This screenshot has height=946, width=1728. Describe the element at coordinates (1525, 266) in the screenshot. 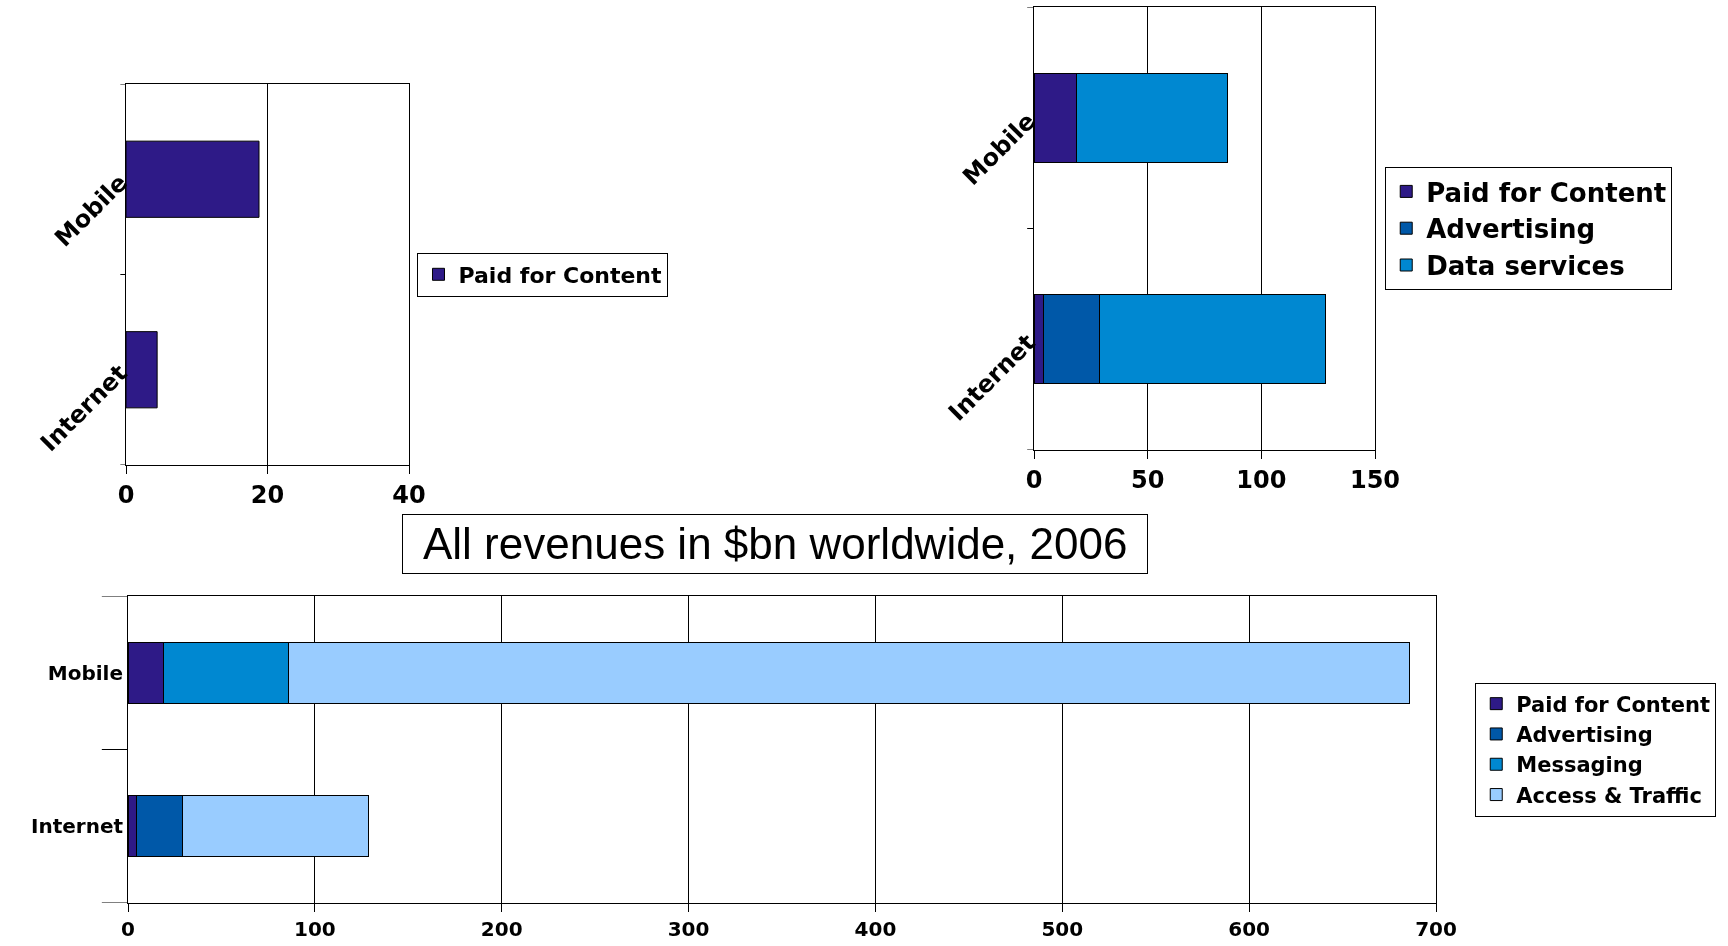

I see `legend-label: Data services` at that location.